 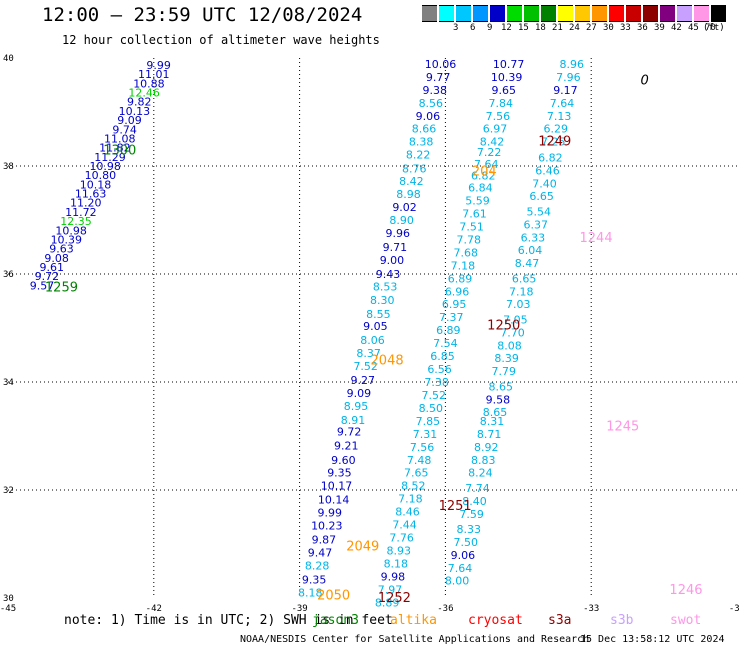 I want to click on scale-label: 3, so click(x=456, y=28).